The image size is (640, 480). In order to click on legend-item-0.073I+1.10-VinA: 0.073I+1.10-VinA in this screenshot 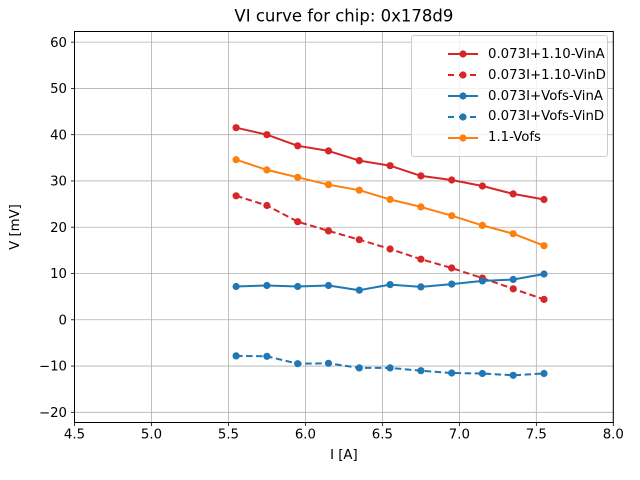, I will do `click(509, 54)`.